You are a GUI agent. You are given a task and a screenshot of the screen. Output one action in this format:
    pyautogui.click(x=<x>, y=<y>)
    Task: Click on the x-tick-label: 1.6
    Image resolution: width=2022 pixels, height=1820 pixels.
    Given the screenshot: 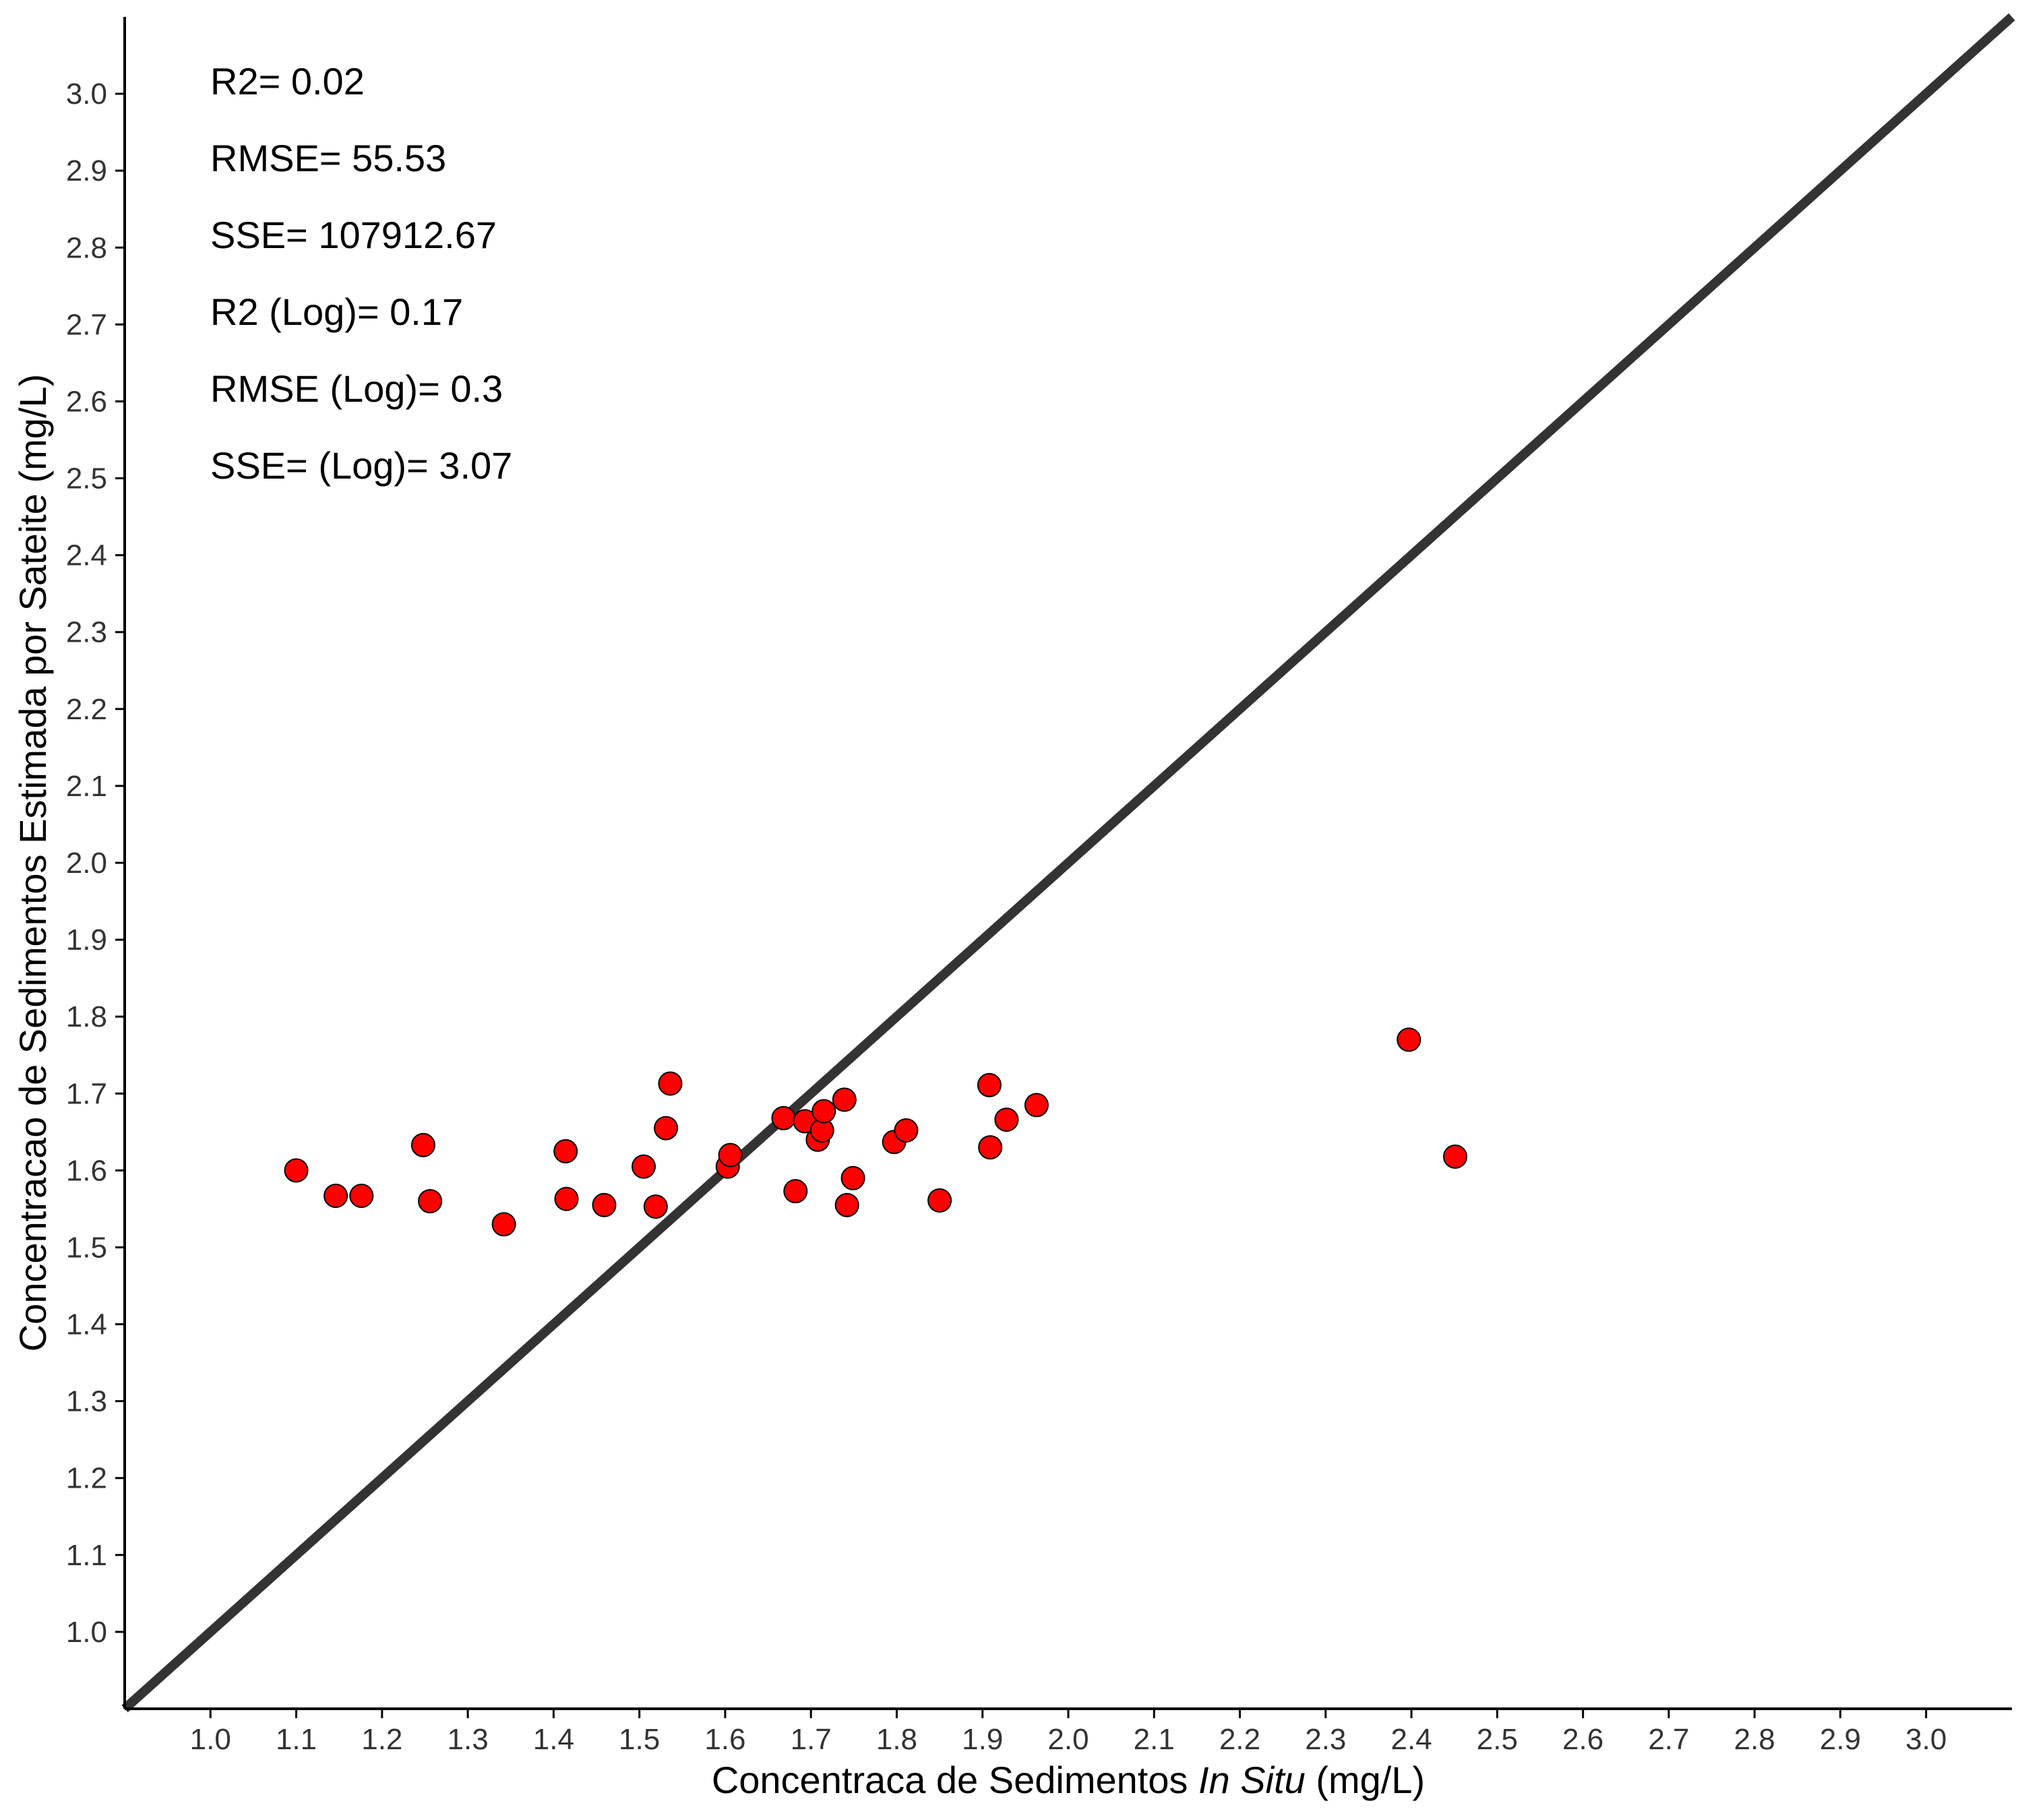 What is the action you would take?
    pyautogui.click(x=725, y=1739)
    